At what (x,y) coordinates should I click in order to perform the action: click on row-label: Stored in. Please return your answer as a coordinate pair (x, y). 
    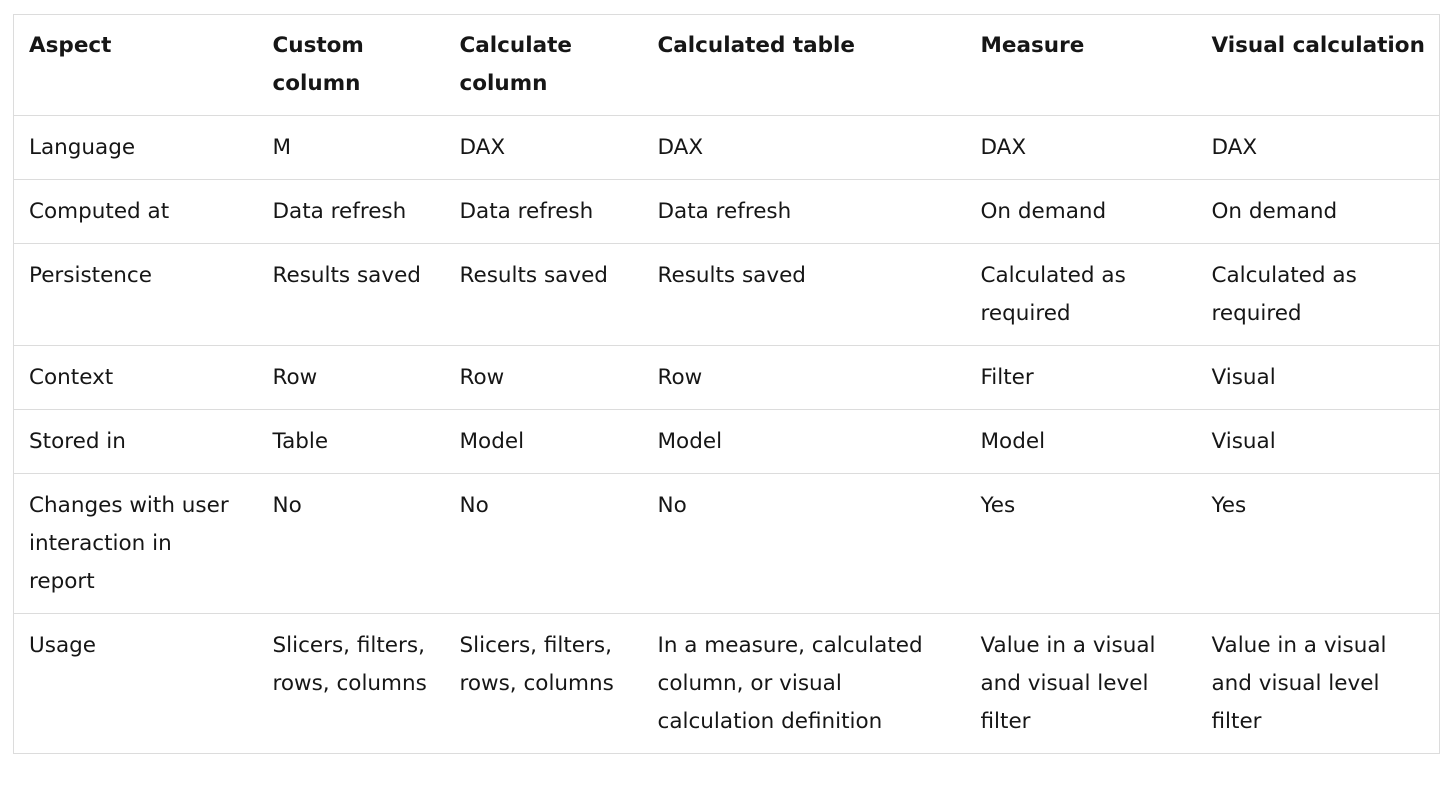
    Looking at the image, I should click on (135, 441).